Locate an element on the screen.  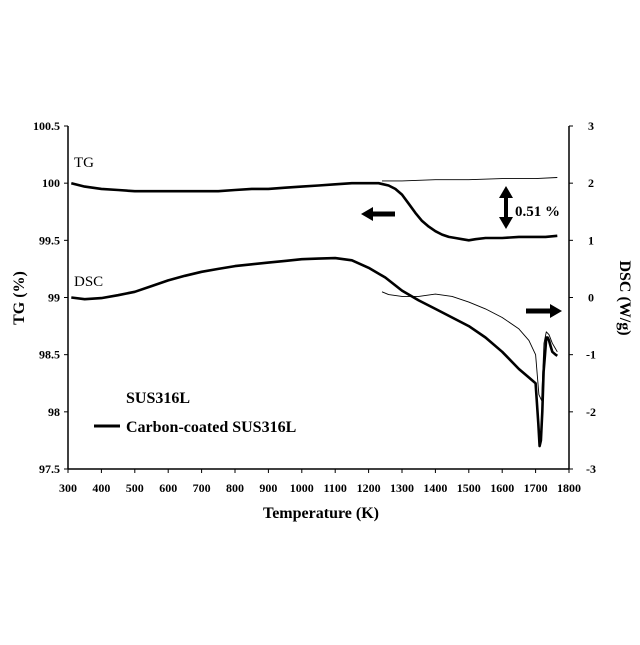
y-axis-right-title: DSC (W/g) is located at coordinates (624, 297).